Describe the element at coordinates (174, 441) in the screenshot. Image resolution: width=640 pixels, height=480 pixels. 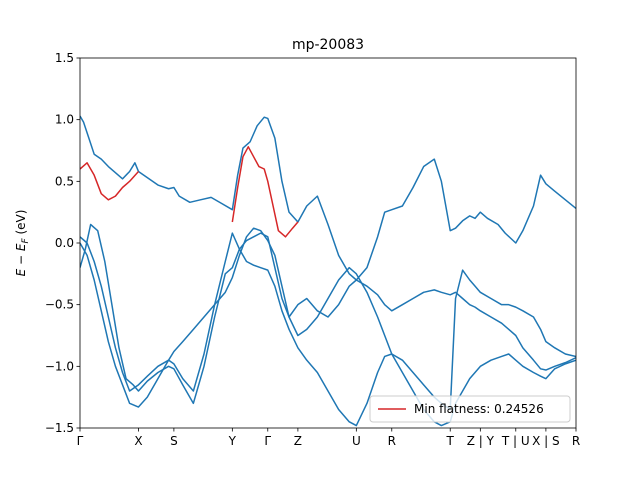
I see `x-tick-label: S` at that location.